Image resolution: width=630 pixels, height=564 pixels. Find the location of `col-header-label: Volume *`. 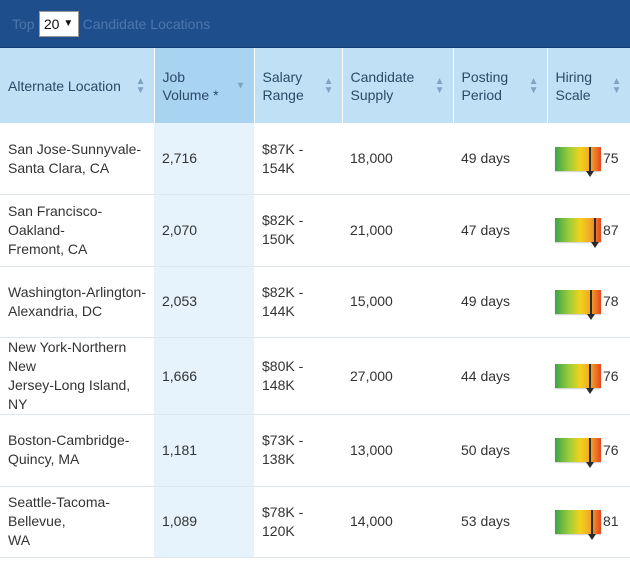

col-header-label: Volume * is located at coordinates (190, 94).